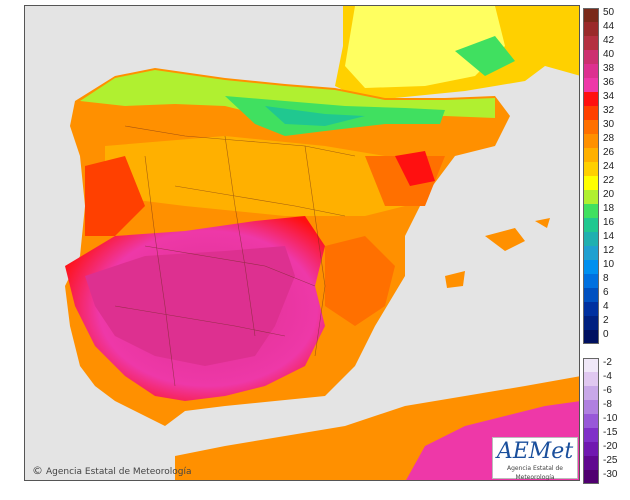 The height and width of the screenshot is (500, 630). I want to click on legend-label: 4, so click(606, 306).